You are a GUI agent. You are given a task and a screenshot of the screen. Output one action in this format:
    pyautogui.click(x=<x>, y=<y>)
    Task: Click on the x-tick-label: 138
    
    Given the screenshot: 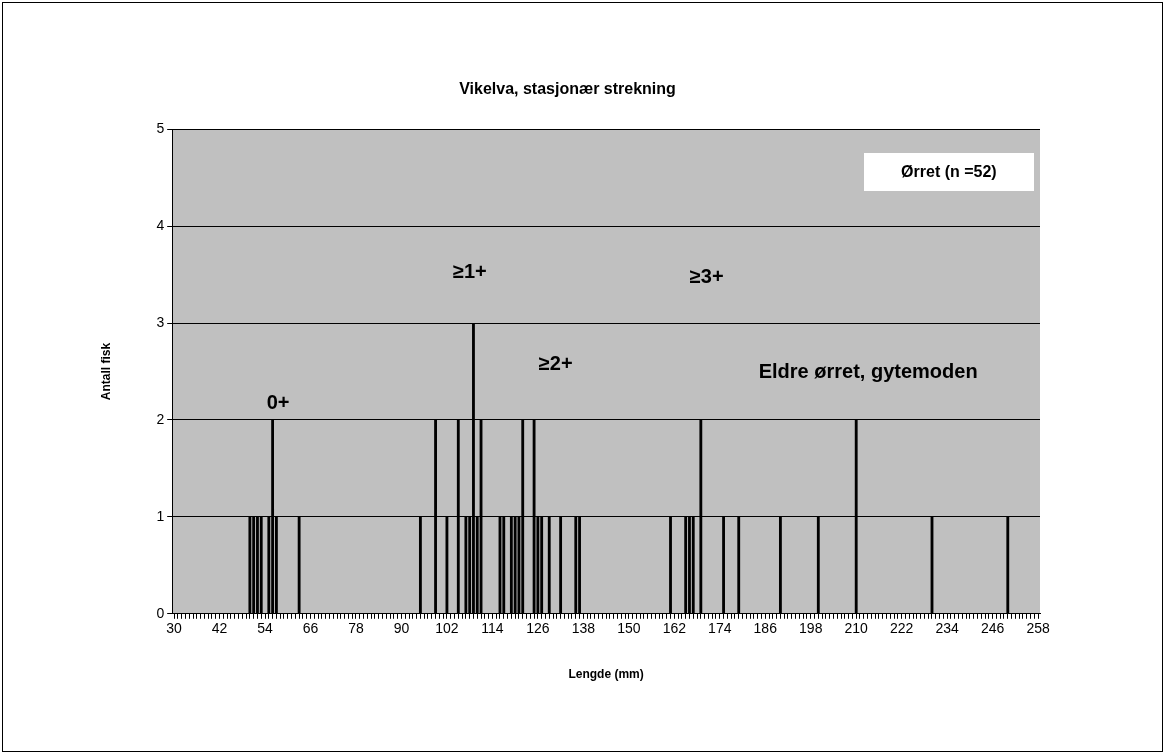 What is the action you would take?
    pyautogui.click(x=583, y=628)
    